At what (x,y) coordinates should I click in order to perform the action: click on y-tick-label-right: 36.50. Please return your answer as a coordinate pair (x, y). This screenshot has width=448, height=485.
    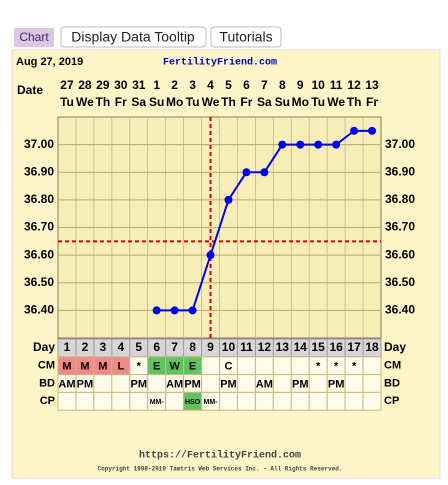
    Looking at the image, I should click on (400, 282).